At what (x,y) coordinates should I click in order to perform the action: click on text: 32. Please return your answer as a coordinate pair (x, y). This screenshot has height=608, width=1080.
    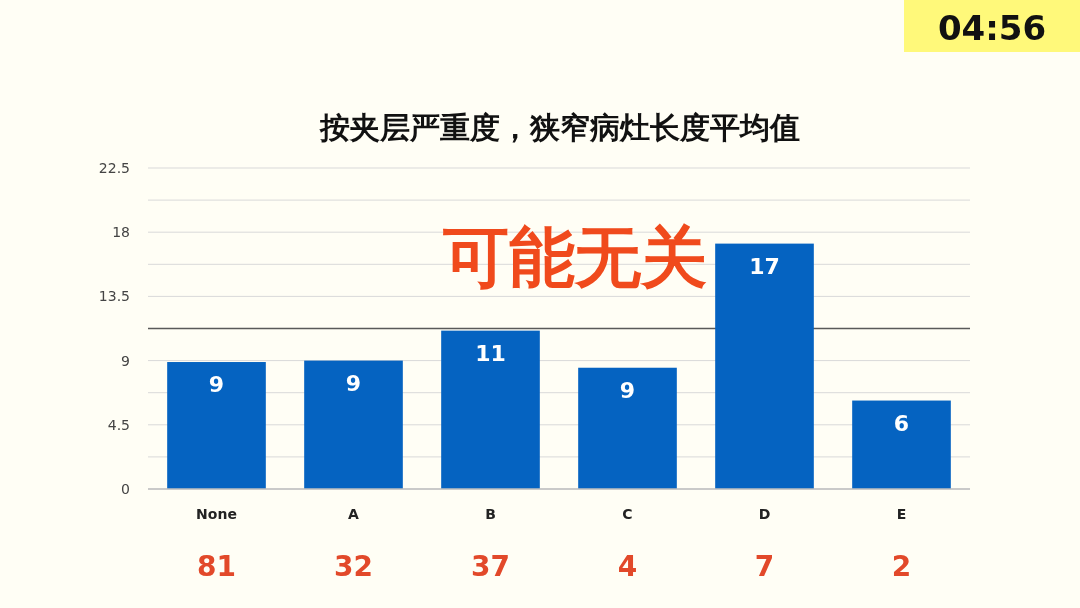
    Looking at the image, I should click on (353, 566).